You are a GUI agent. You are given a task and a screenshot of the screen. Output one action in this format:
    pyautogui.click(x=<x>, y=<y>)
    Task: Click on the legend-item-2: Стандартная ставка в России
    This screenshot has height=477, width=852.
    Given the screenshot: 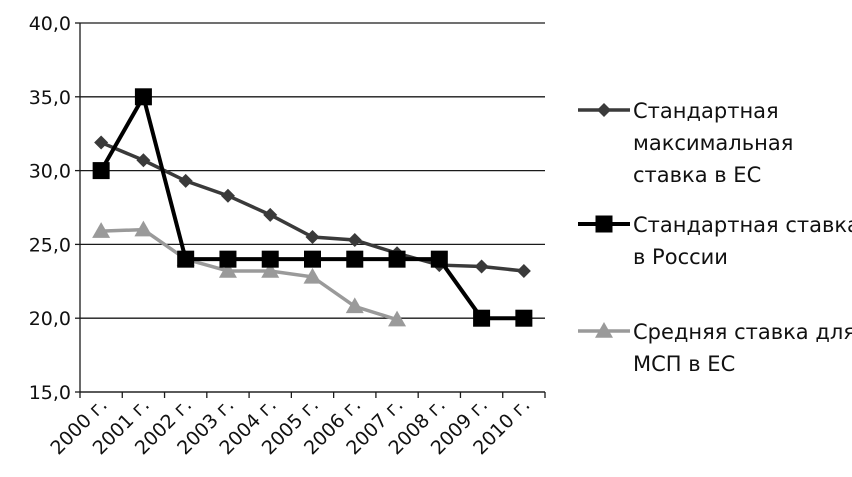 What is the action you would take?
    pyautogui.click(x=715, y=241)
    